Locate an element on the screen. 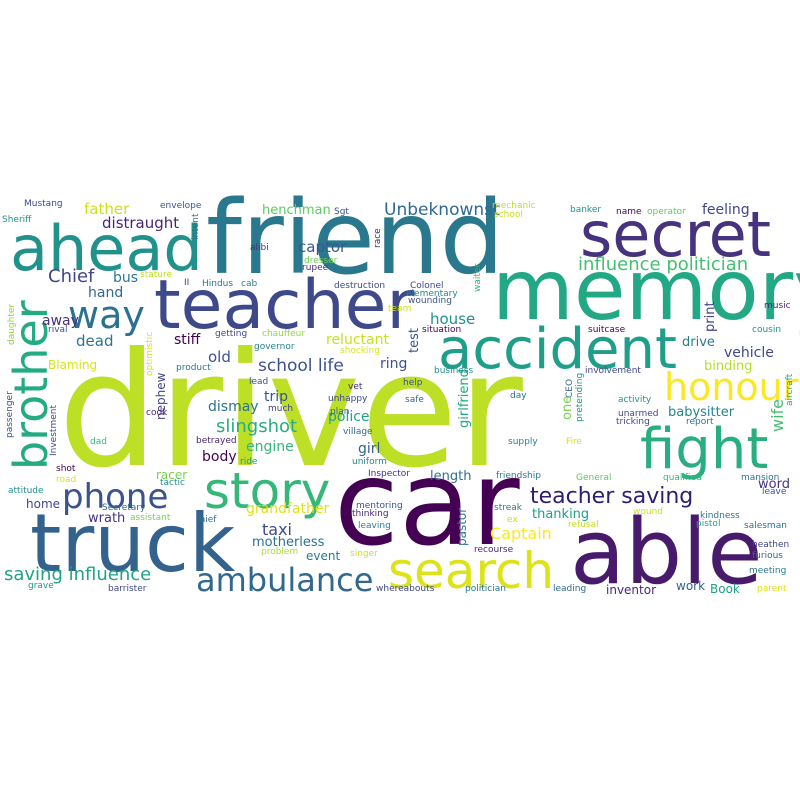 This screenshot has width=800, height=800. word-unarmed: unarmed is located at coordinates (638, 414).